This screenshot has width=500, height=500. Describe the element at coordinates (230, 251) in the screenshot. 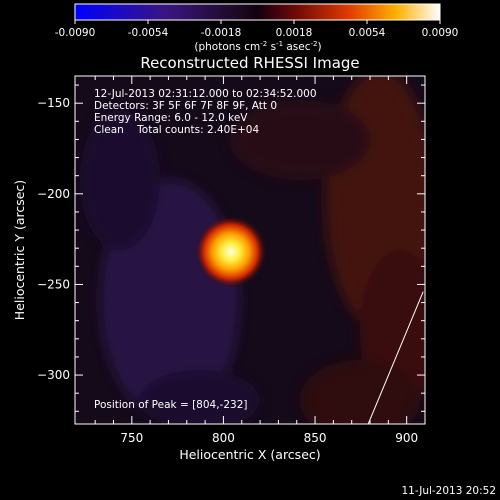

I see `peak-source` at that location.